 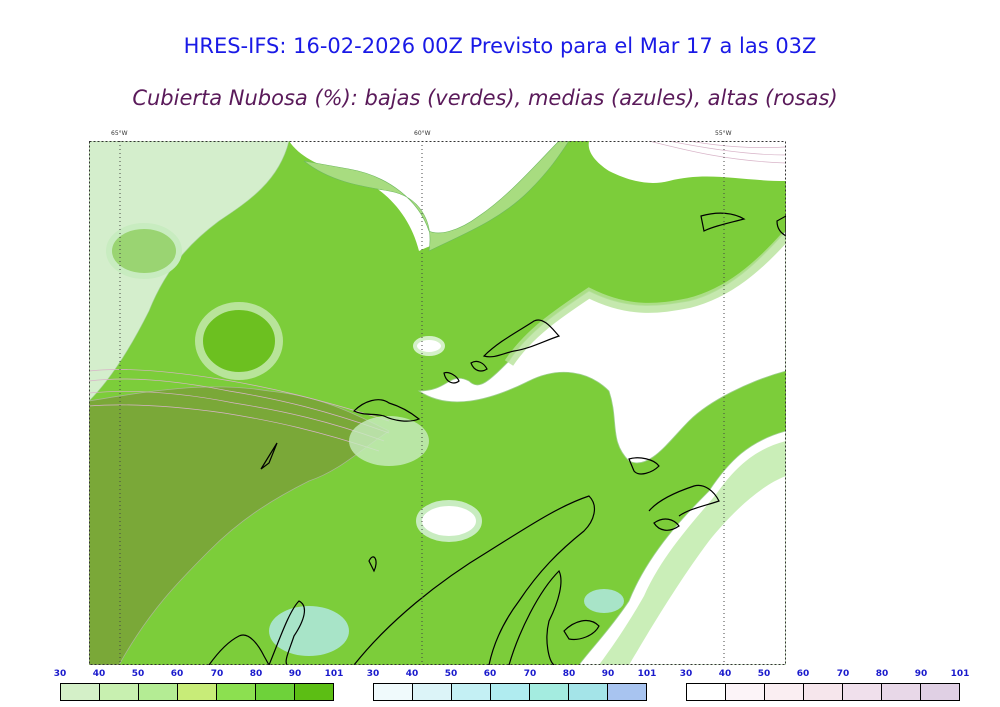 I want to click on lon-label-60w: 60°W, so click(x=422, y=133).